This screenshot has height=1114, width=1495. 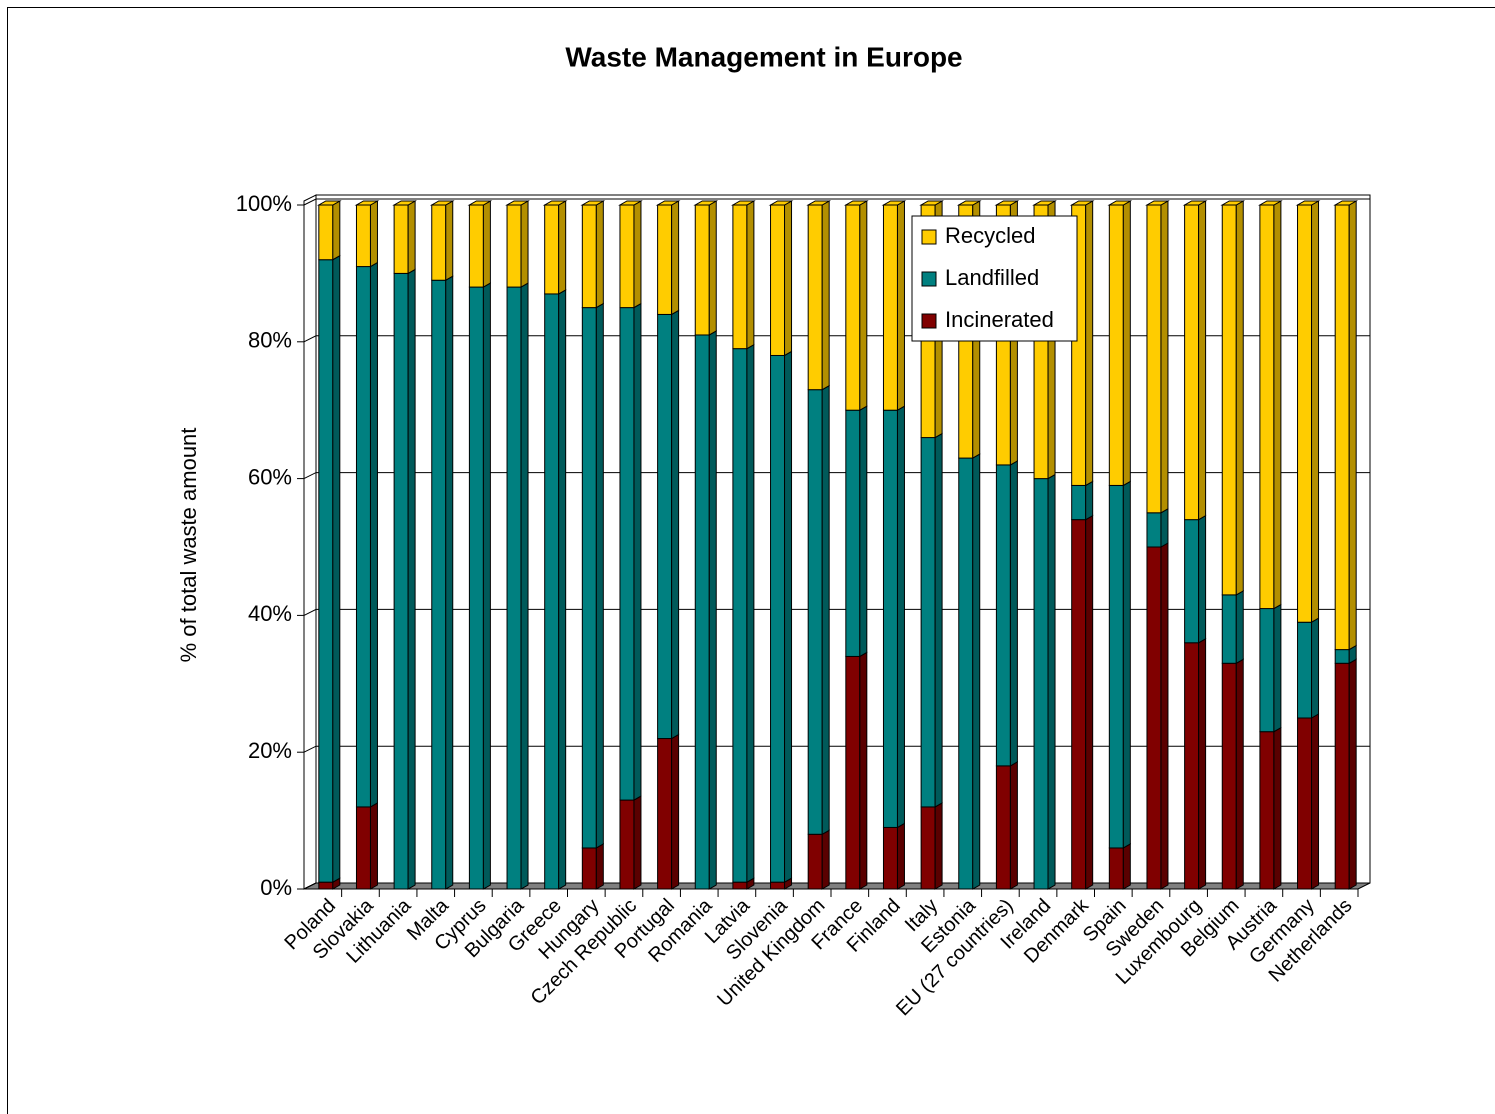 I want to click on y-tick-label: 60%, so click(x=270, y=476).